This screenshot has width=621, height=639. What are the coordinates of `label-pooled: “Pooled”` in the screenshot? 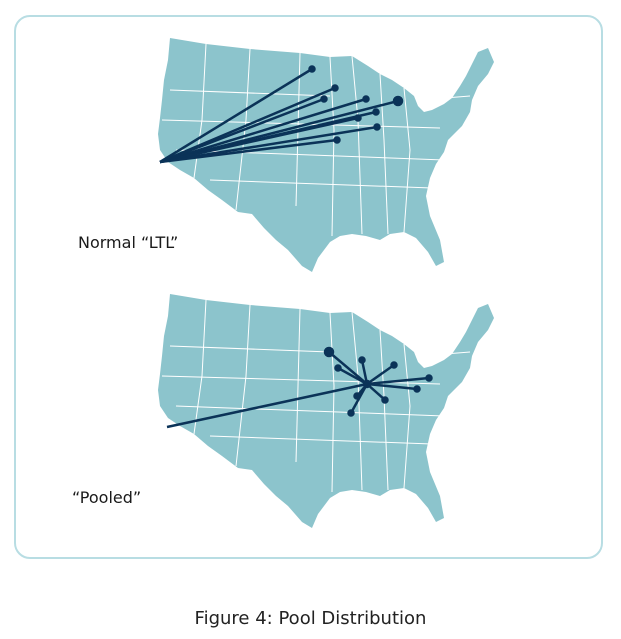 It's located at (107, 497).